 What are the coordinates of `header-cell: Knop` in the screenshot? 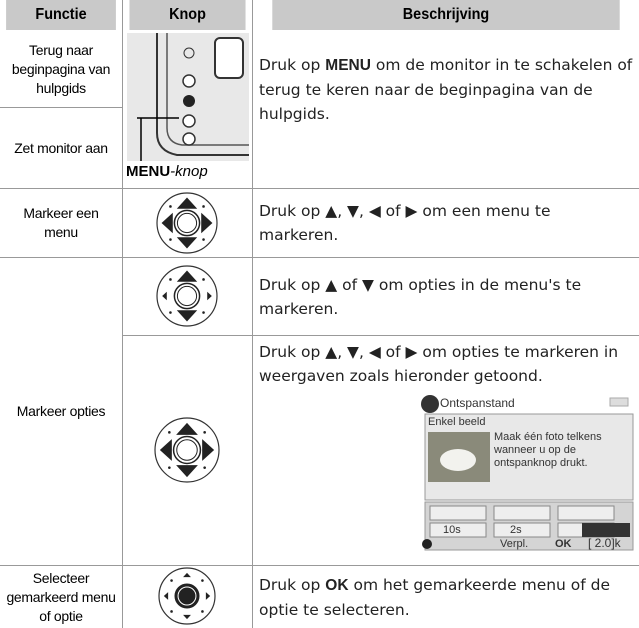 It's located at (187, 15).